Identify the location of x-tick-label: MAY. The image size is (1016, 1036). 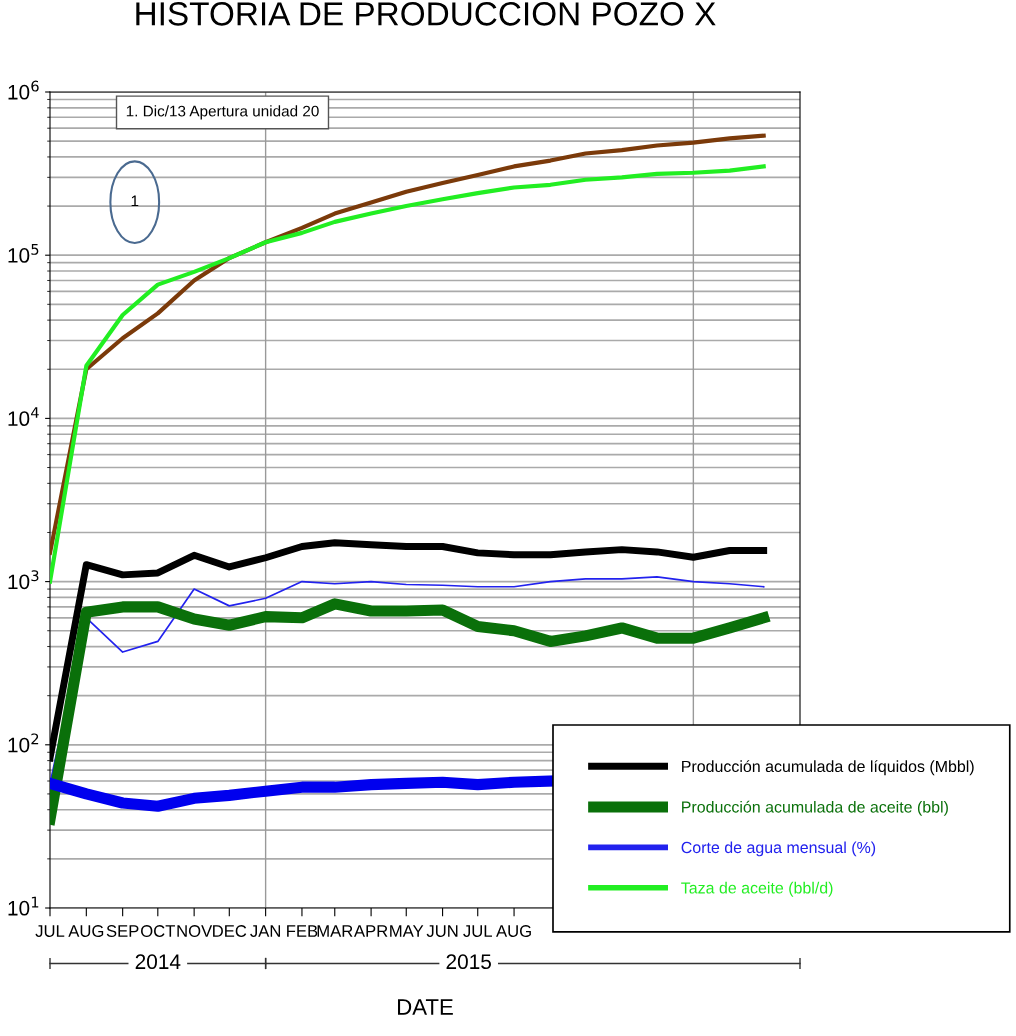
(407, 931).